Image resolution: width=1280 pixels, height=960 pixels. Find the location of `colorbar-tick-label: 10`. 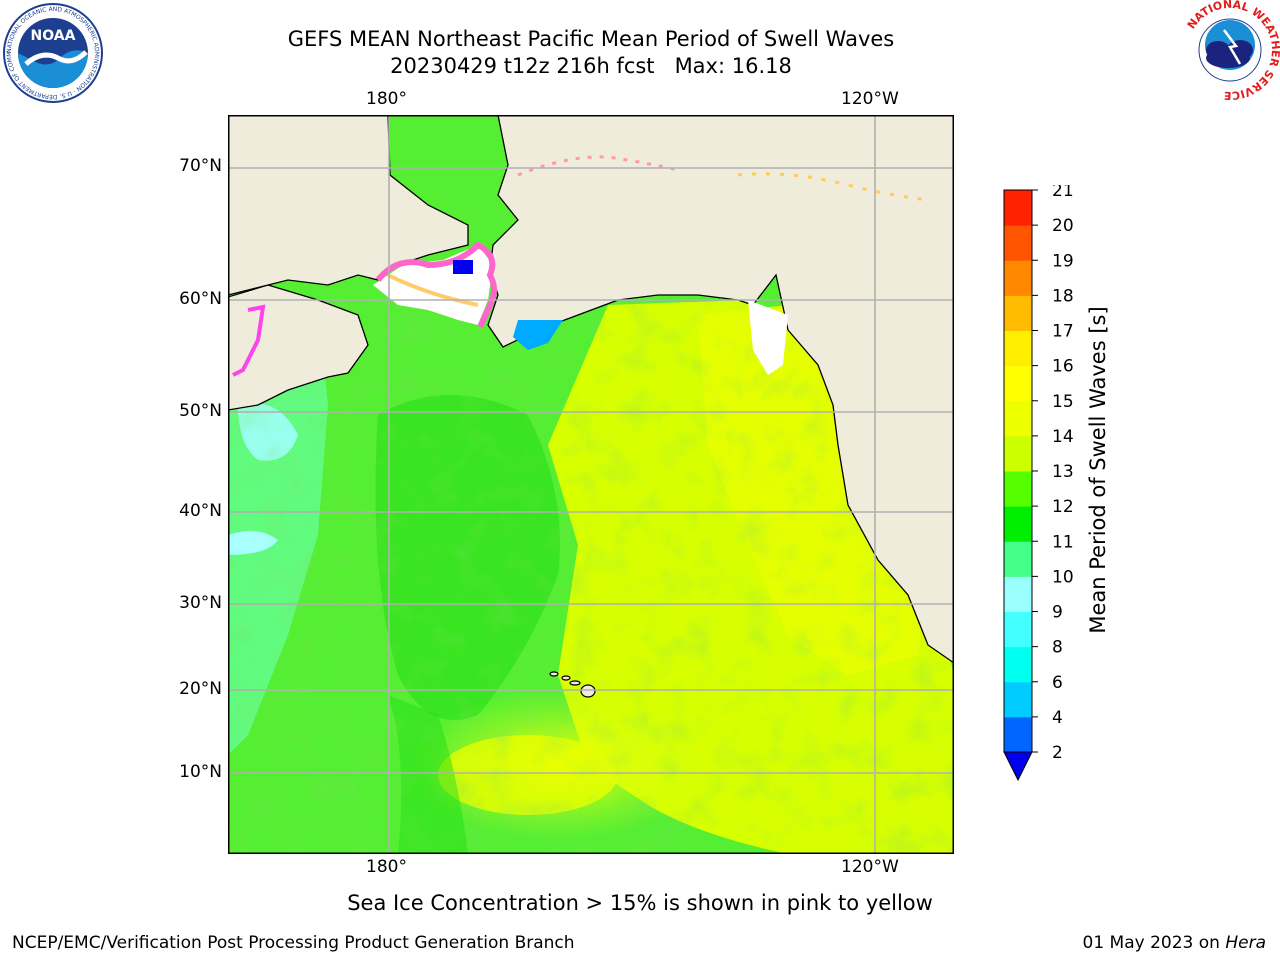

colorbar-tick-label: 10 is located at coordinates (1063, 577).